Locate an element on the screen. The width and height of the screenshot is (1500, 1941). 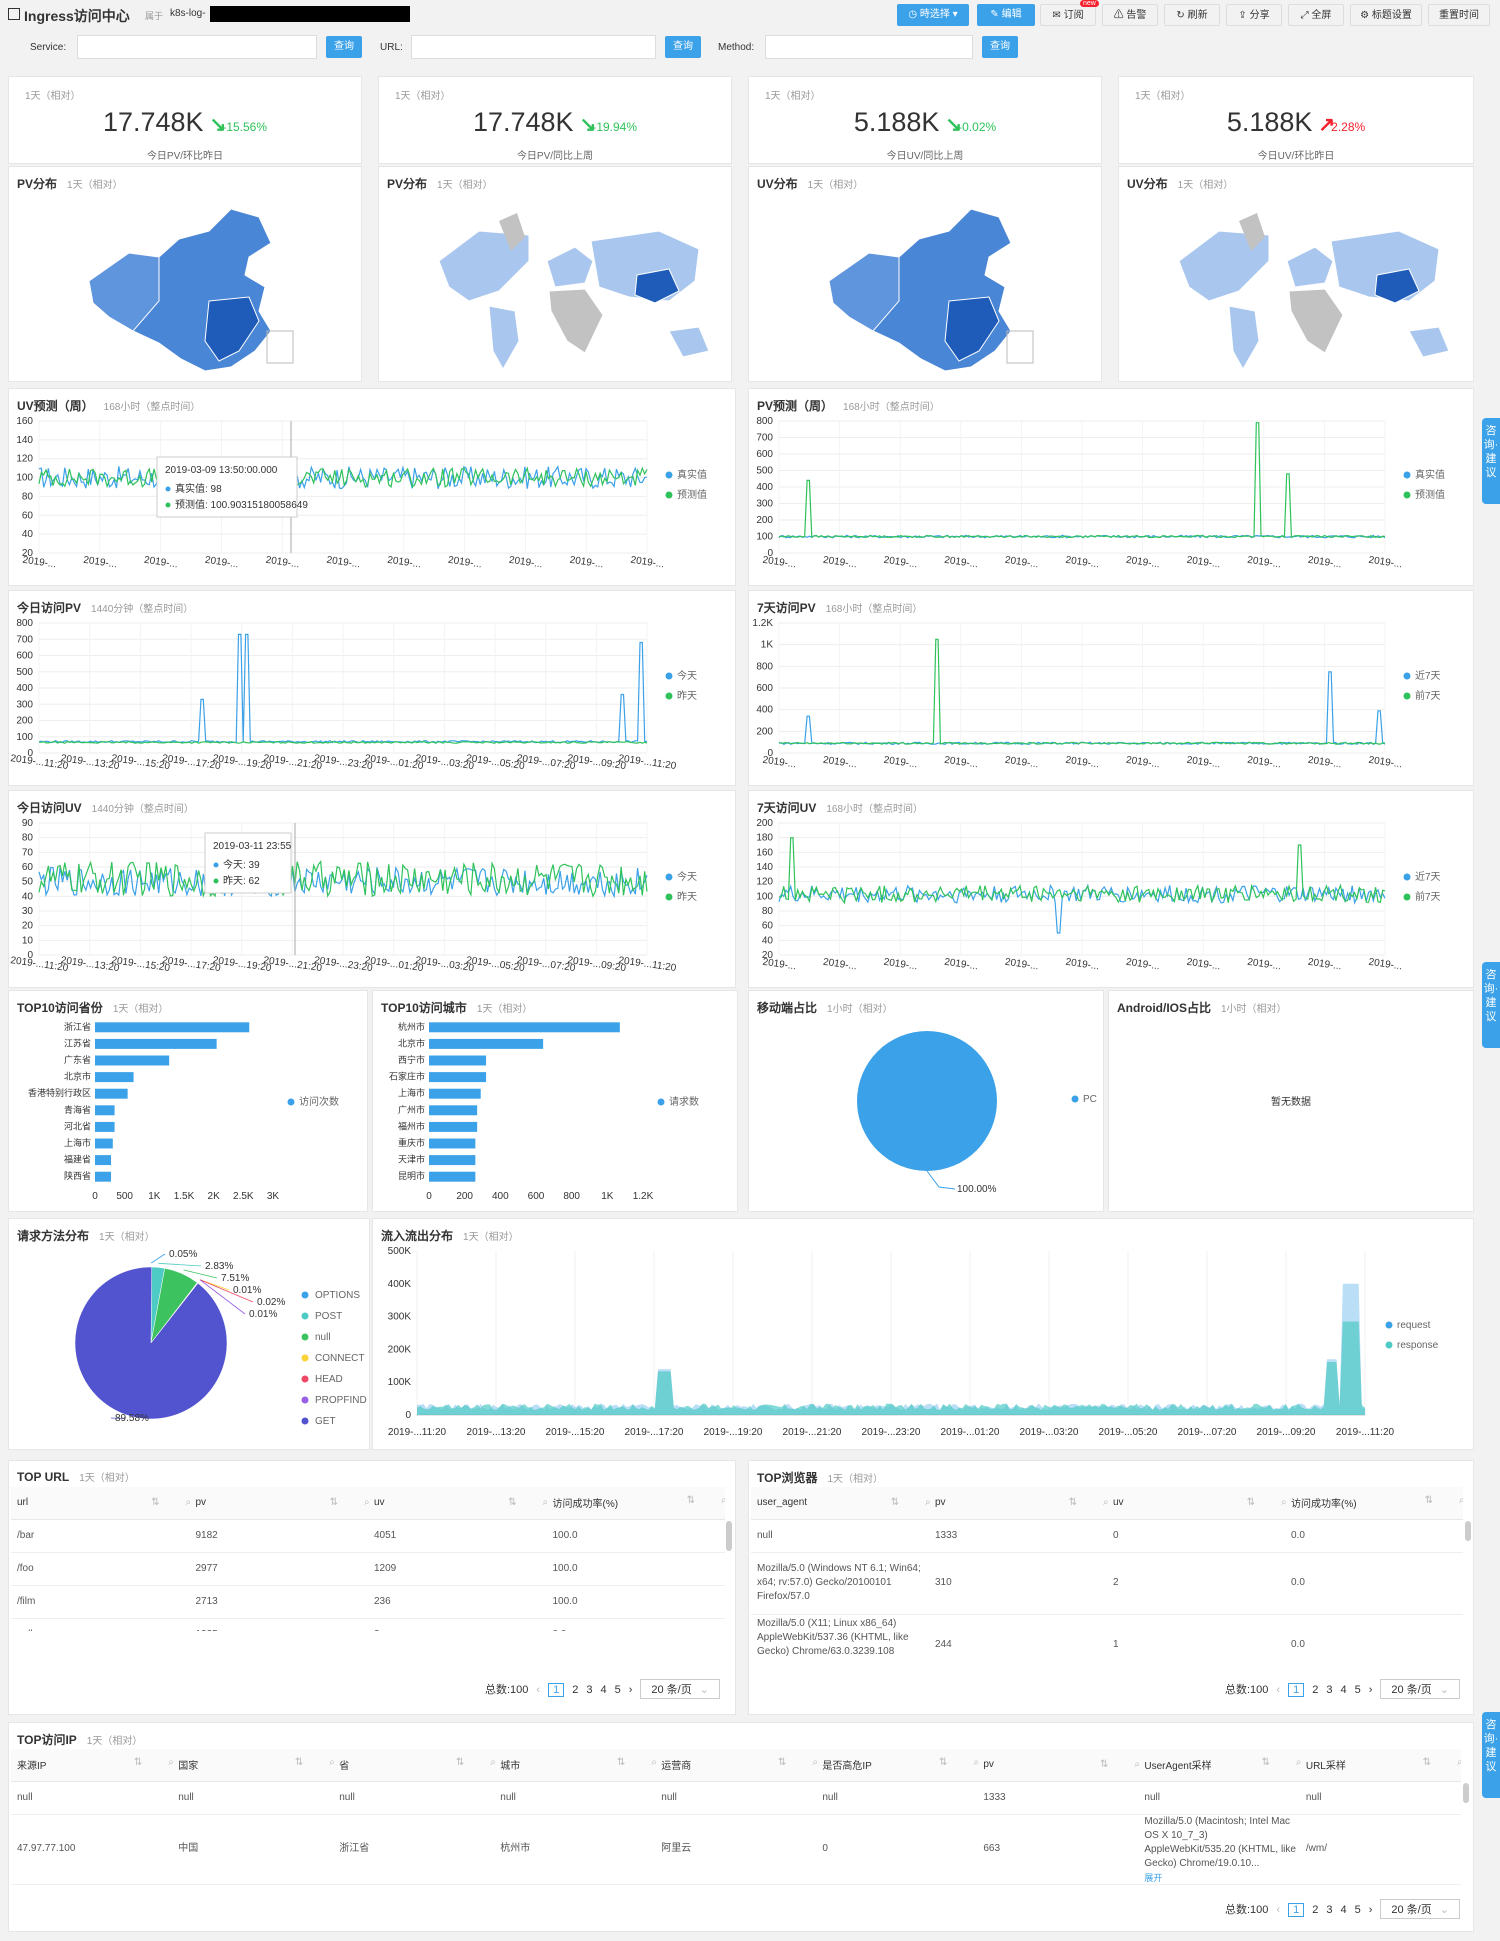
legend-label: null is located at coordinates (323, 1337).